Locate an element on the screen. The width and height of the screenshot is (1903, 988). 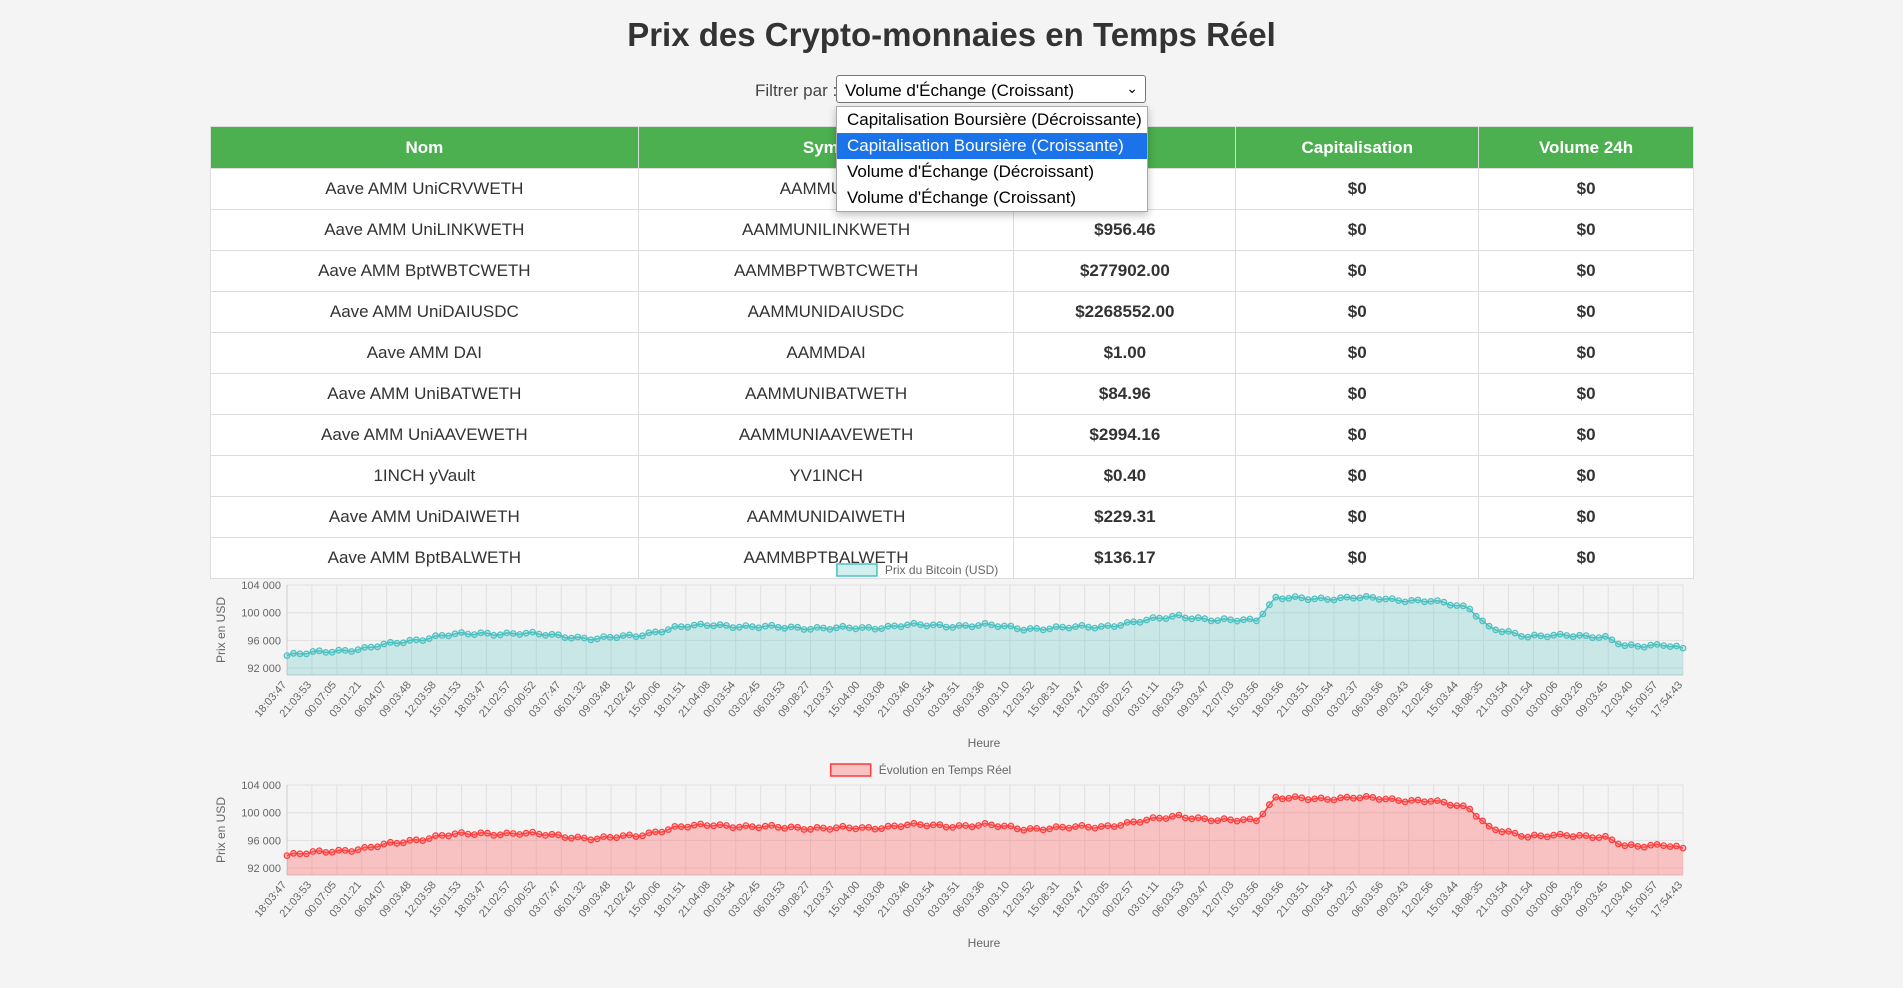
sort-select: Volume d'Échange (Croissant) ⌄ is located at coordinates (991, 89).